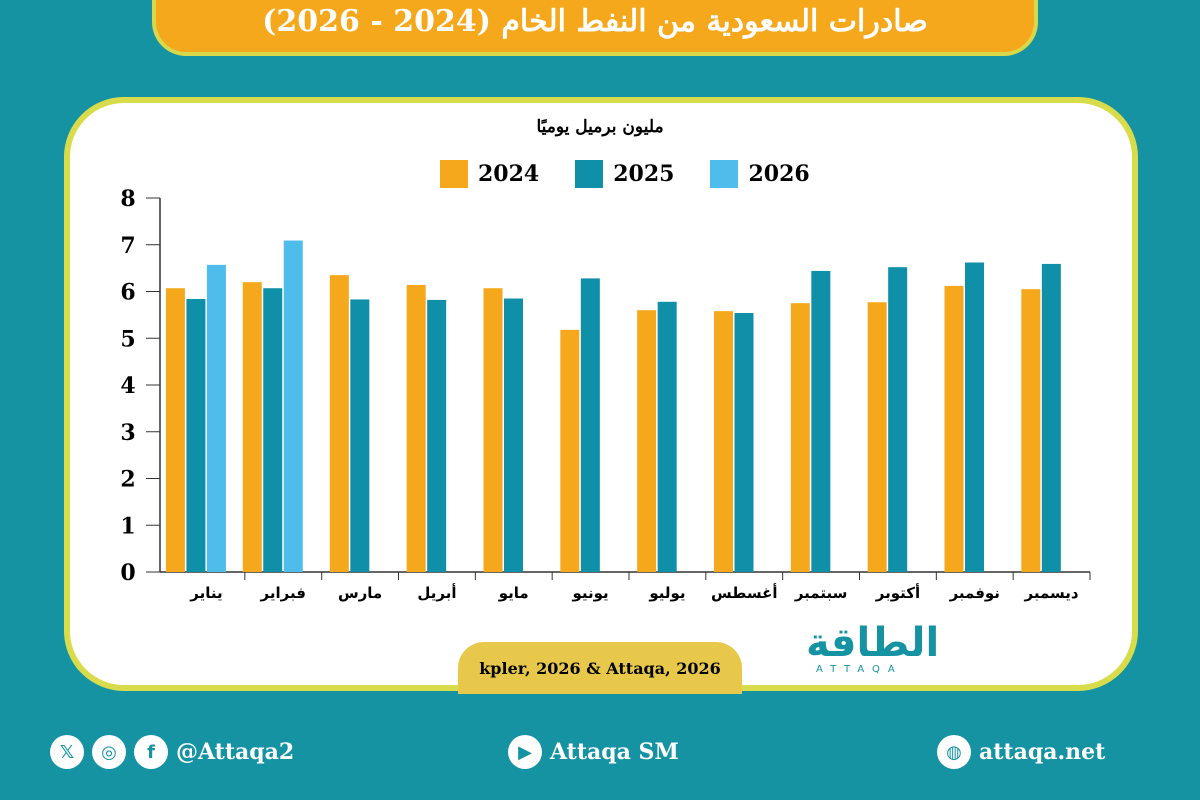 The width and height of the screenshot is (1200, 800). What do you see at coordinates (614, 752) in the screenshot?
I see `youtube-handle: Attaqa SM` at bounding box center [614, 752].